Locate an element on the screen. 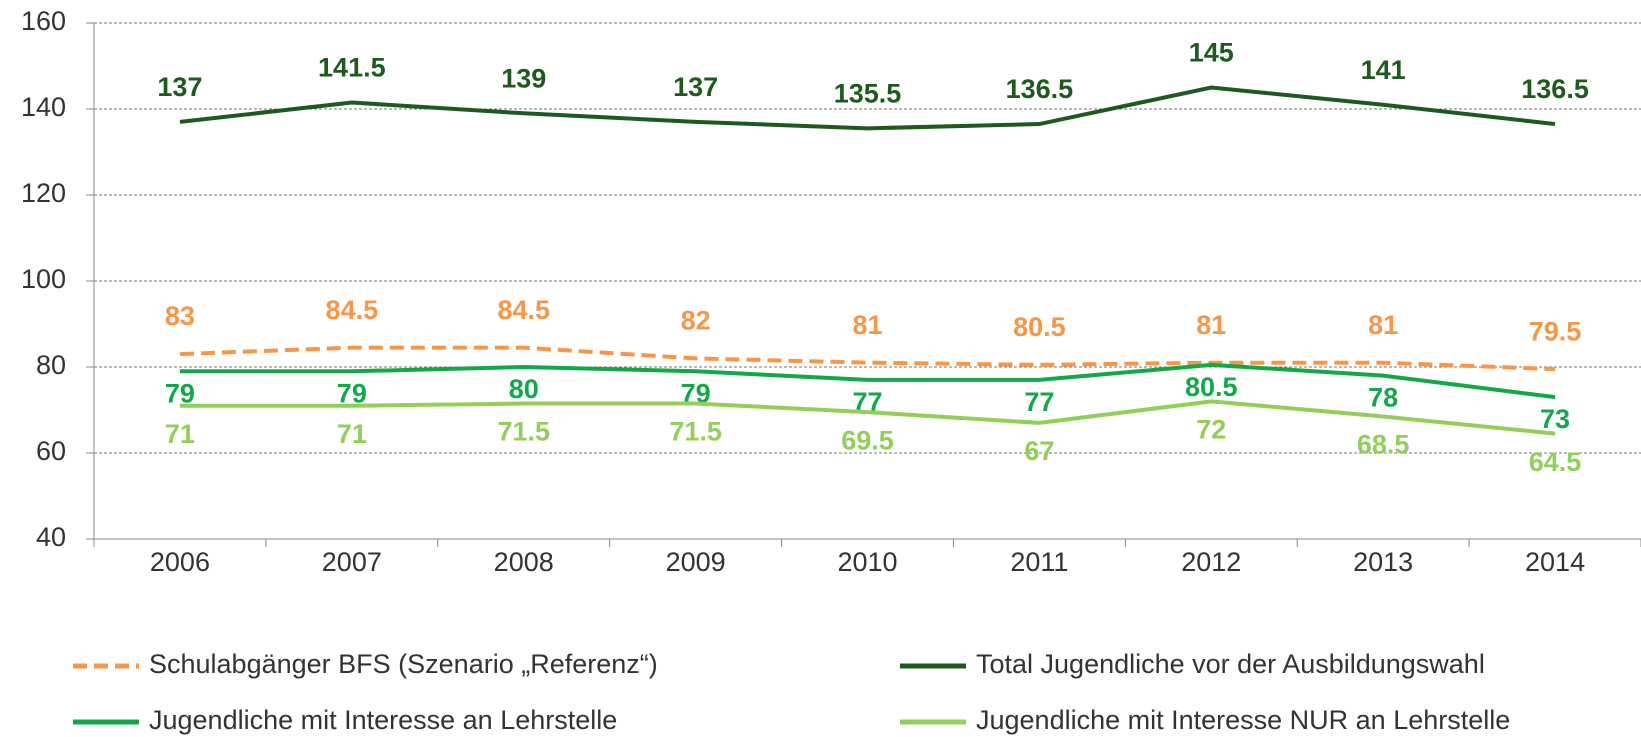 This screenshot has width=1641, height=737. x-tick-label: 2007 is located at coordinates (352, 562).